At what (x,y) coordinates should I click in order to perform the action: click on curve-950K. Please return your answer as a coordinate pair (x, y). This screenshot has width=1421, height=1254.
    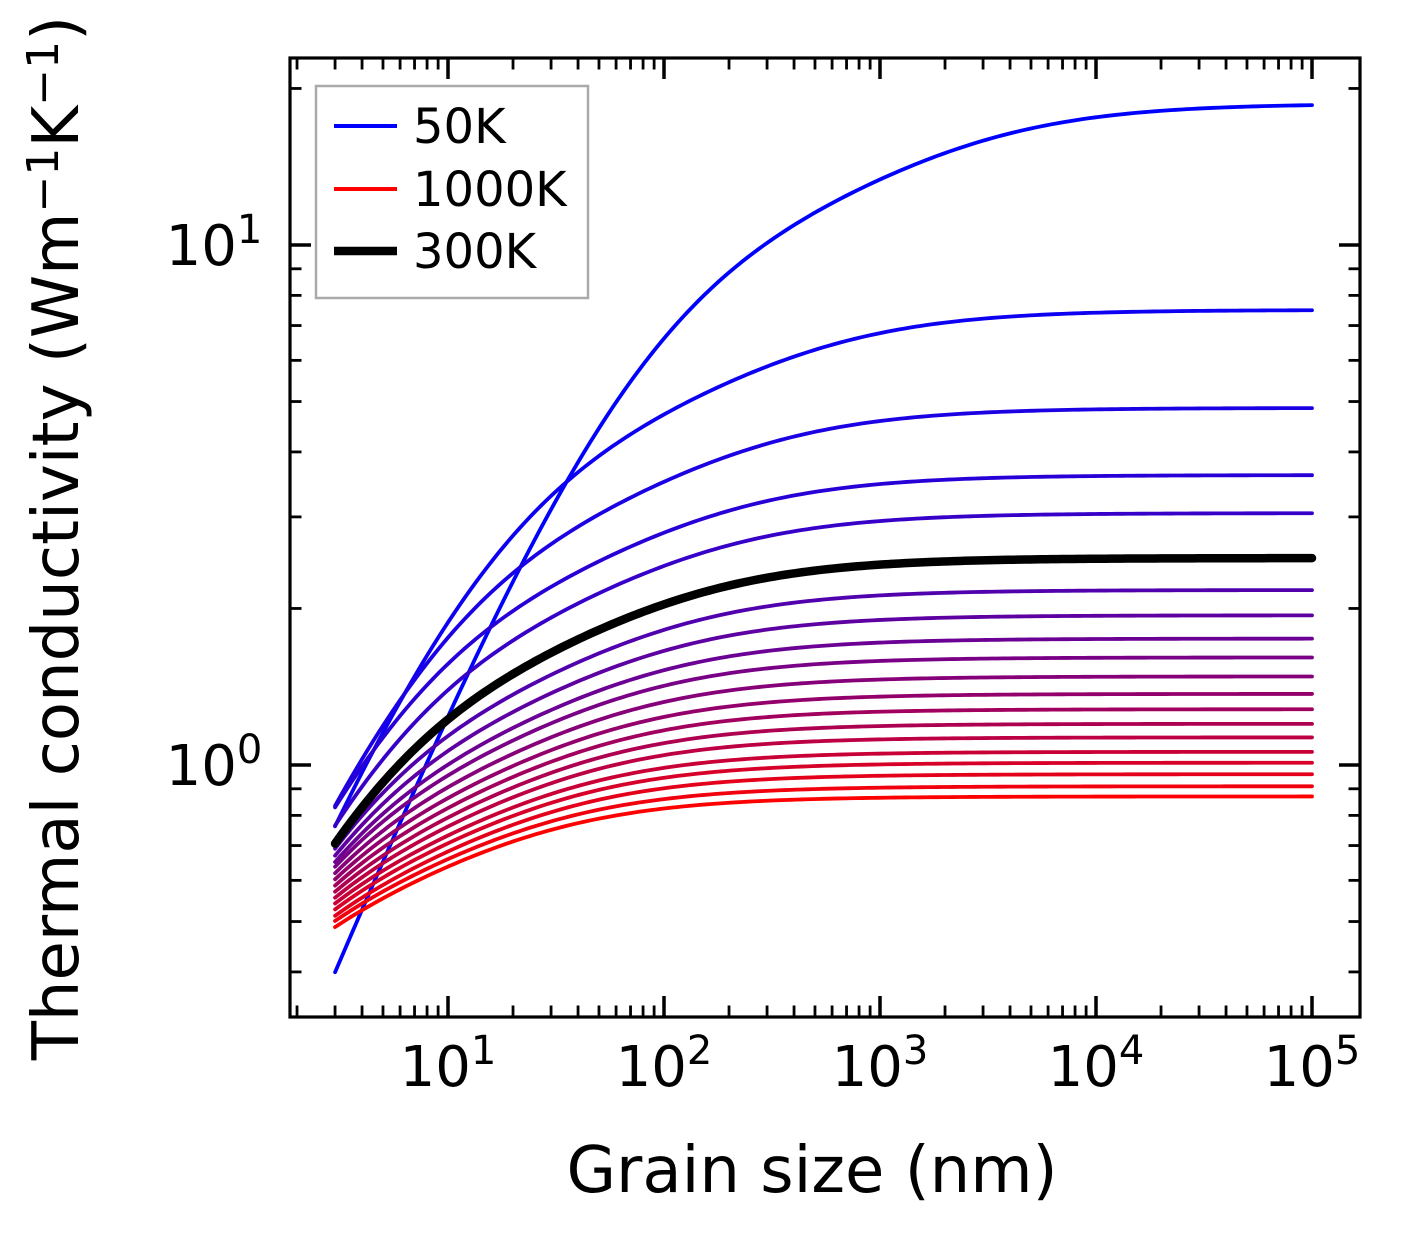
    Looking at the image, I should click on (823, 853).